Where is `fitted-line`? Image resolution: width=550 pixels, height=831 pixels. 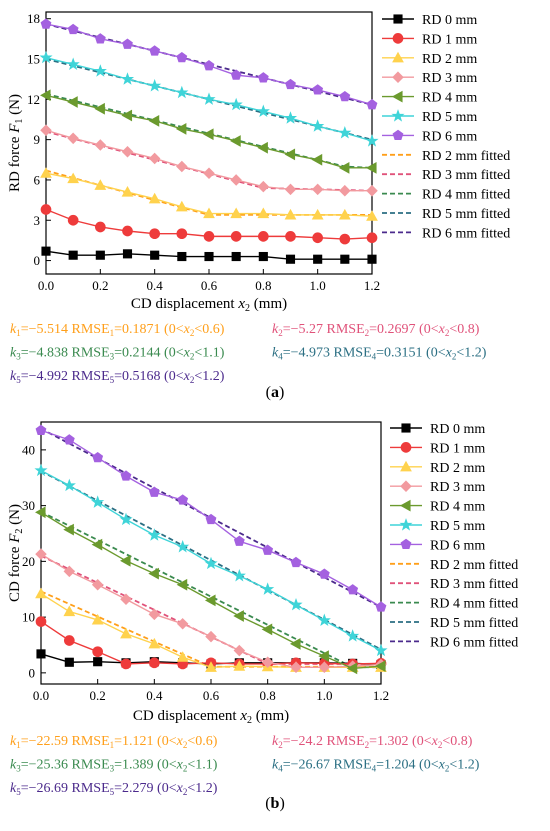 fitted-line is located at coordinates (210, 589).